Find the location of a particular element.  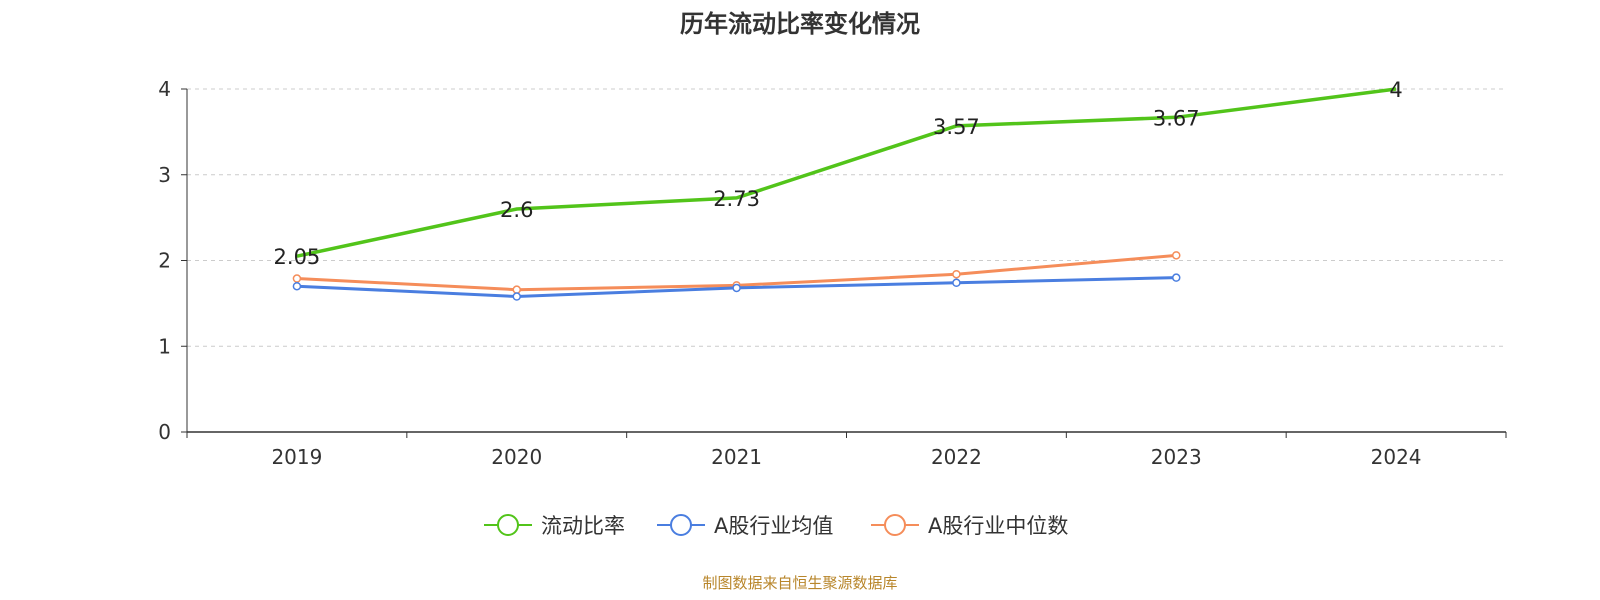

data-label: 3.67 is located at coordinates (1176, 118).